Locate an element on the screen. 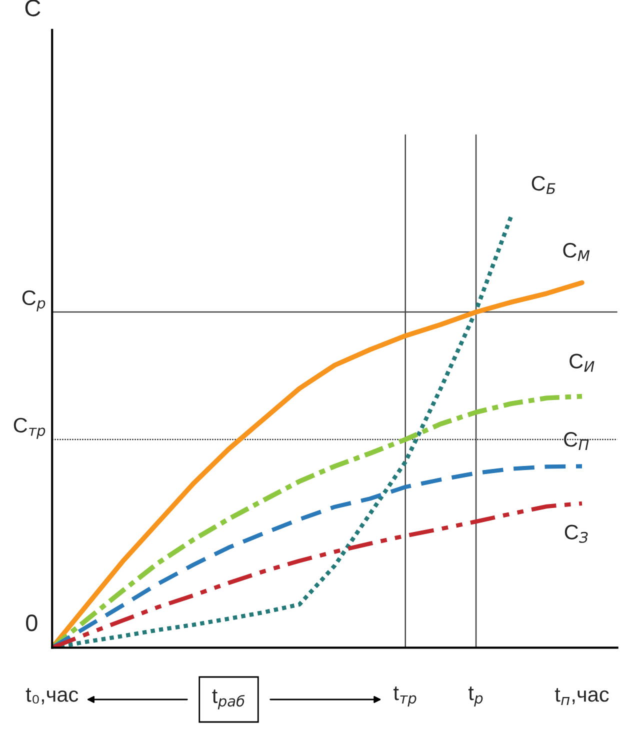 This screenshot has height=731, width=628. x-tick-label: t₀,час is located at coordinates (52, 696).